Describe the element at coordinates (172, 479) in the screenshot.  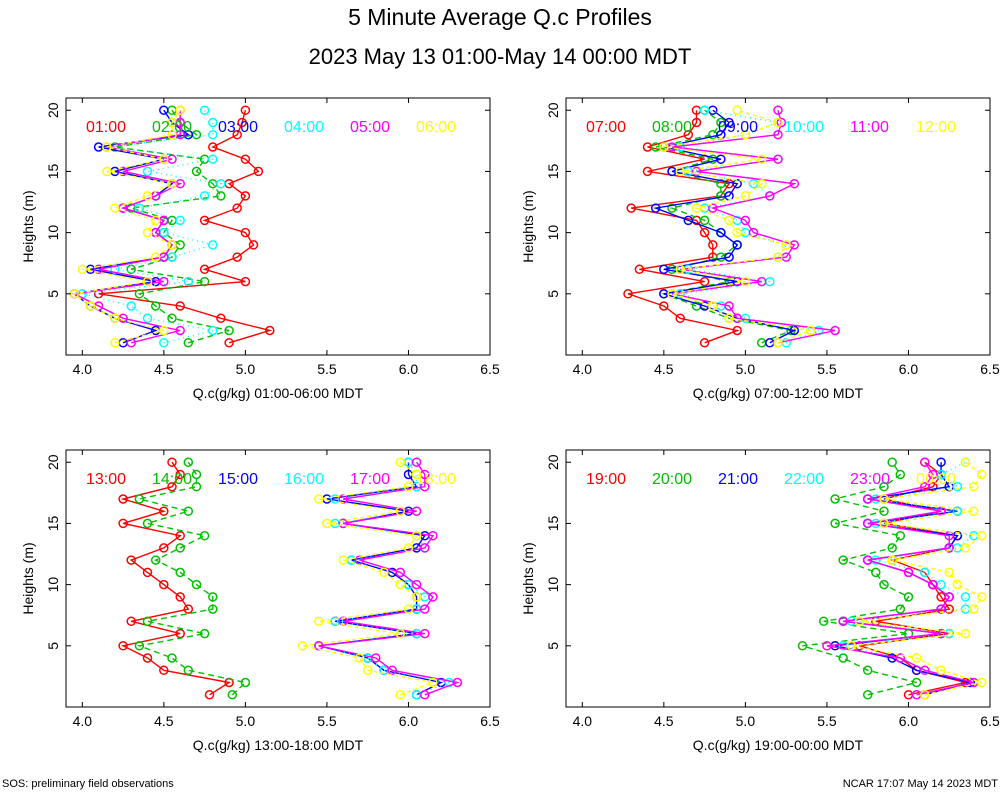
I see `legend-entry-14:00: 14:00` at that location.